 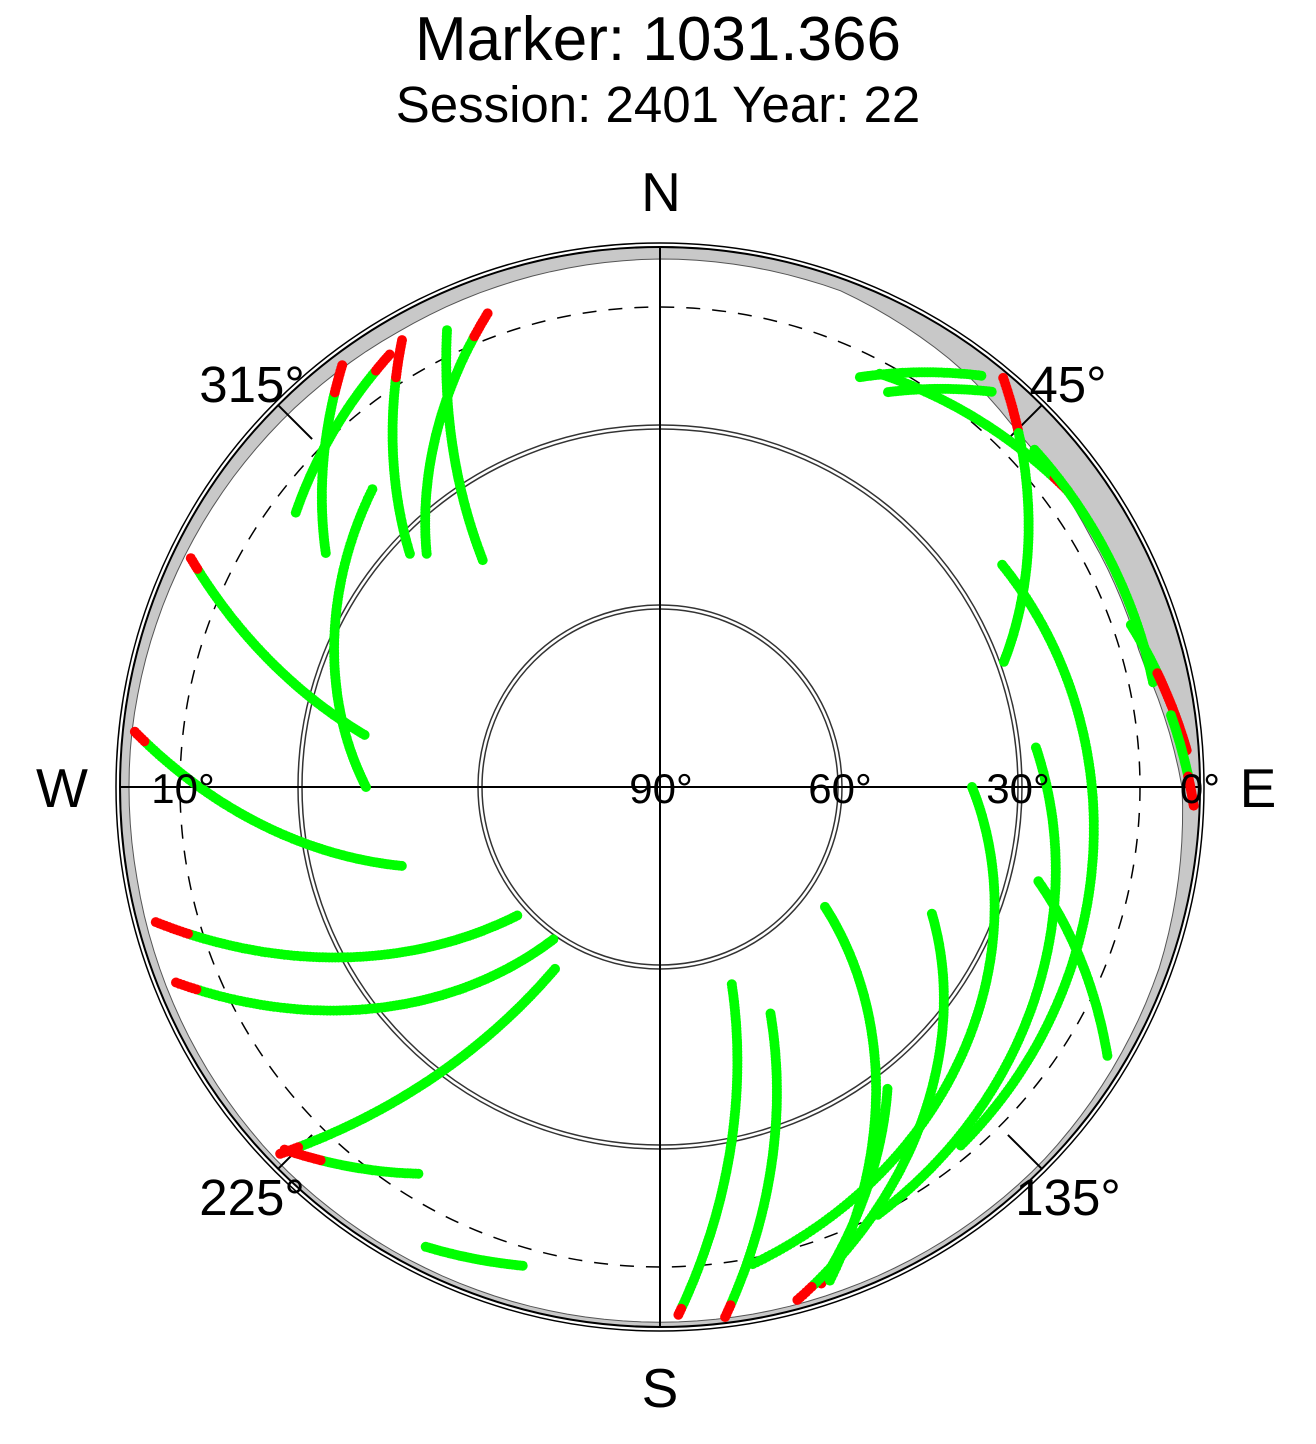 I want to click on azimuth-label-135: 135°, so click(x=1068, y=1197).